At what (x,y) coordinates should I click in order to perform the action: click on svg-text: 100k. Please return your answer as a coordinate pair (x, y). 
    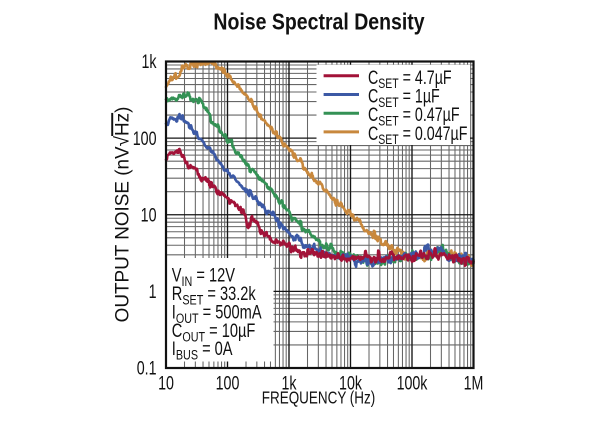
    Looking at the image, I should click on (412, 383).